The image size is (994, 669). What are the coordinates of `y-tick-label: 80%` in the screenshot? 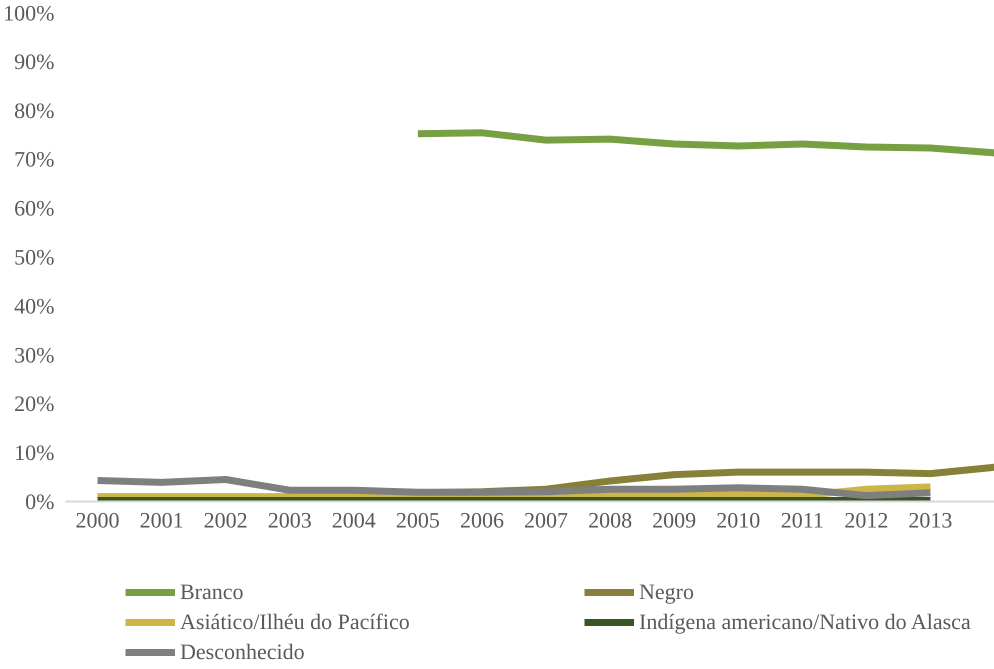 It's located at (34, 110).